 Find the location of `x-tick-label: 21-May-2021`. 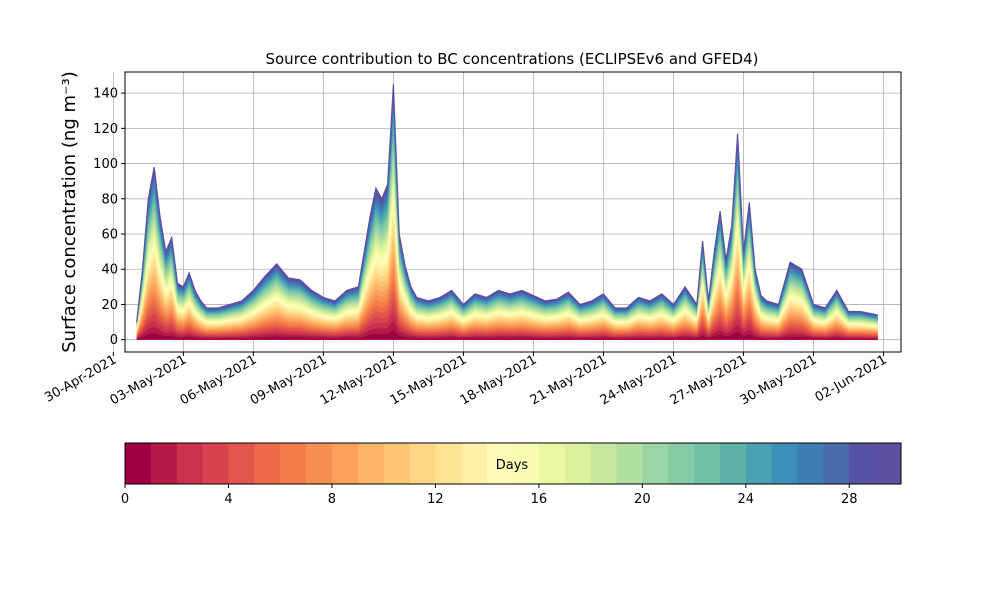

x-tick-label: 21-May-2021 is located at coordinates (569, 380).